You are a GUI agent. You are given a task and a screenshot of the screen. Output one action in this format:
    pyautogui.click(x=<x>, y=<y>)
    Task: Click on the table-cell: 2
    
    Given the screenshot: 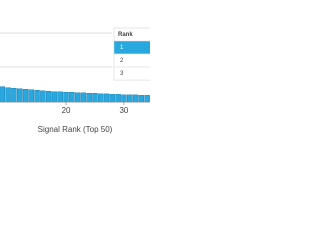 What is the action you would take?
    pyautogui.click(x=122, y=61)
    